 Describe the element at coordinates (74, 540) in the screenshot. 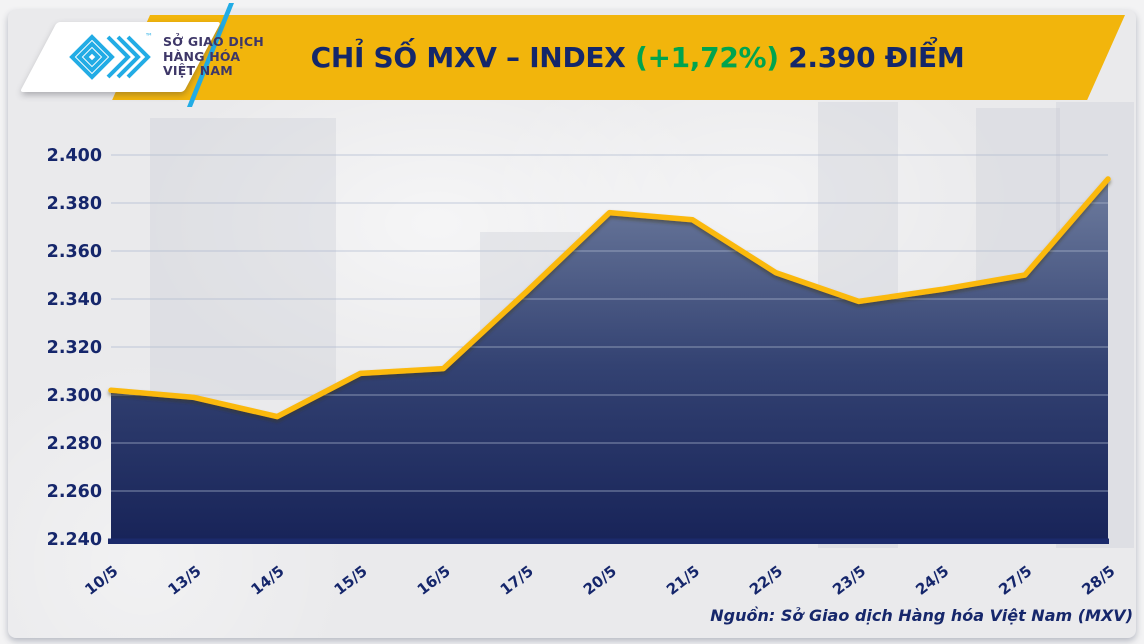

I see `y-tick-label: 2.240` at that location.